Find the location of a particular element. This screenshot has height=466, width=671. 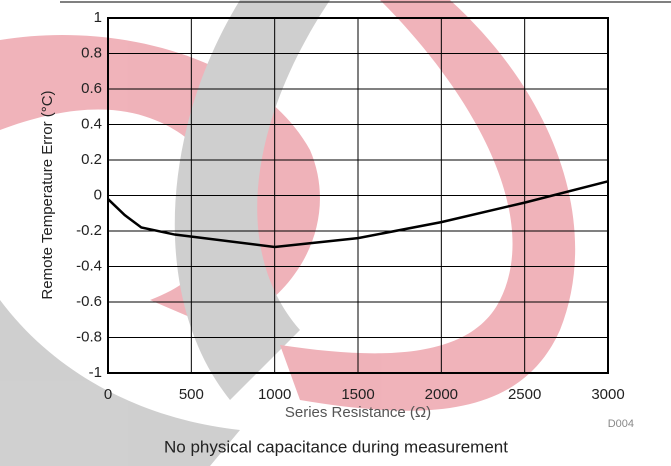

figure-id: D004 is located at coordinates (621, 424).